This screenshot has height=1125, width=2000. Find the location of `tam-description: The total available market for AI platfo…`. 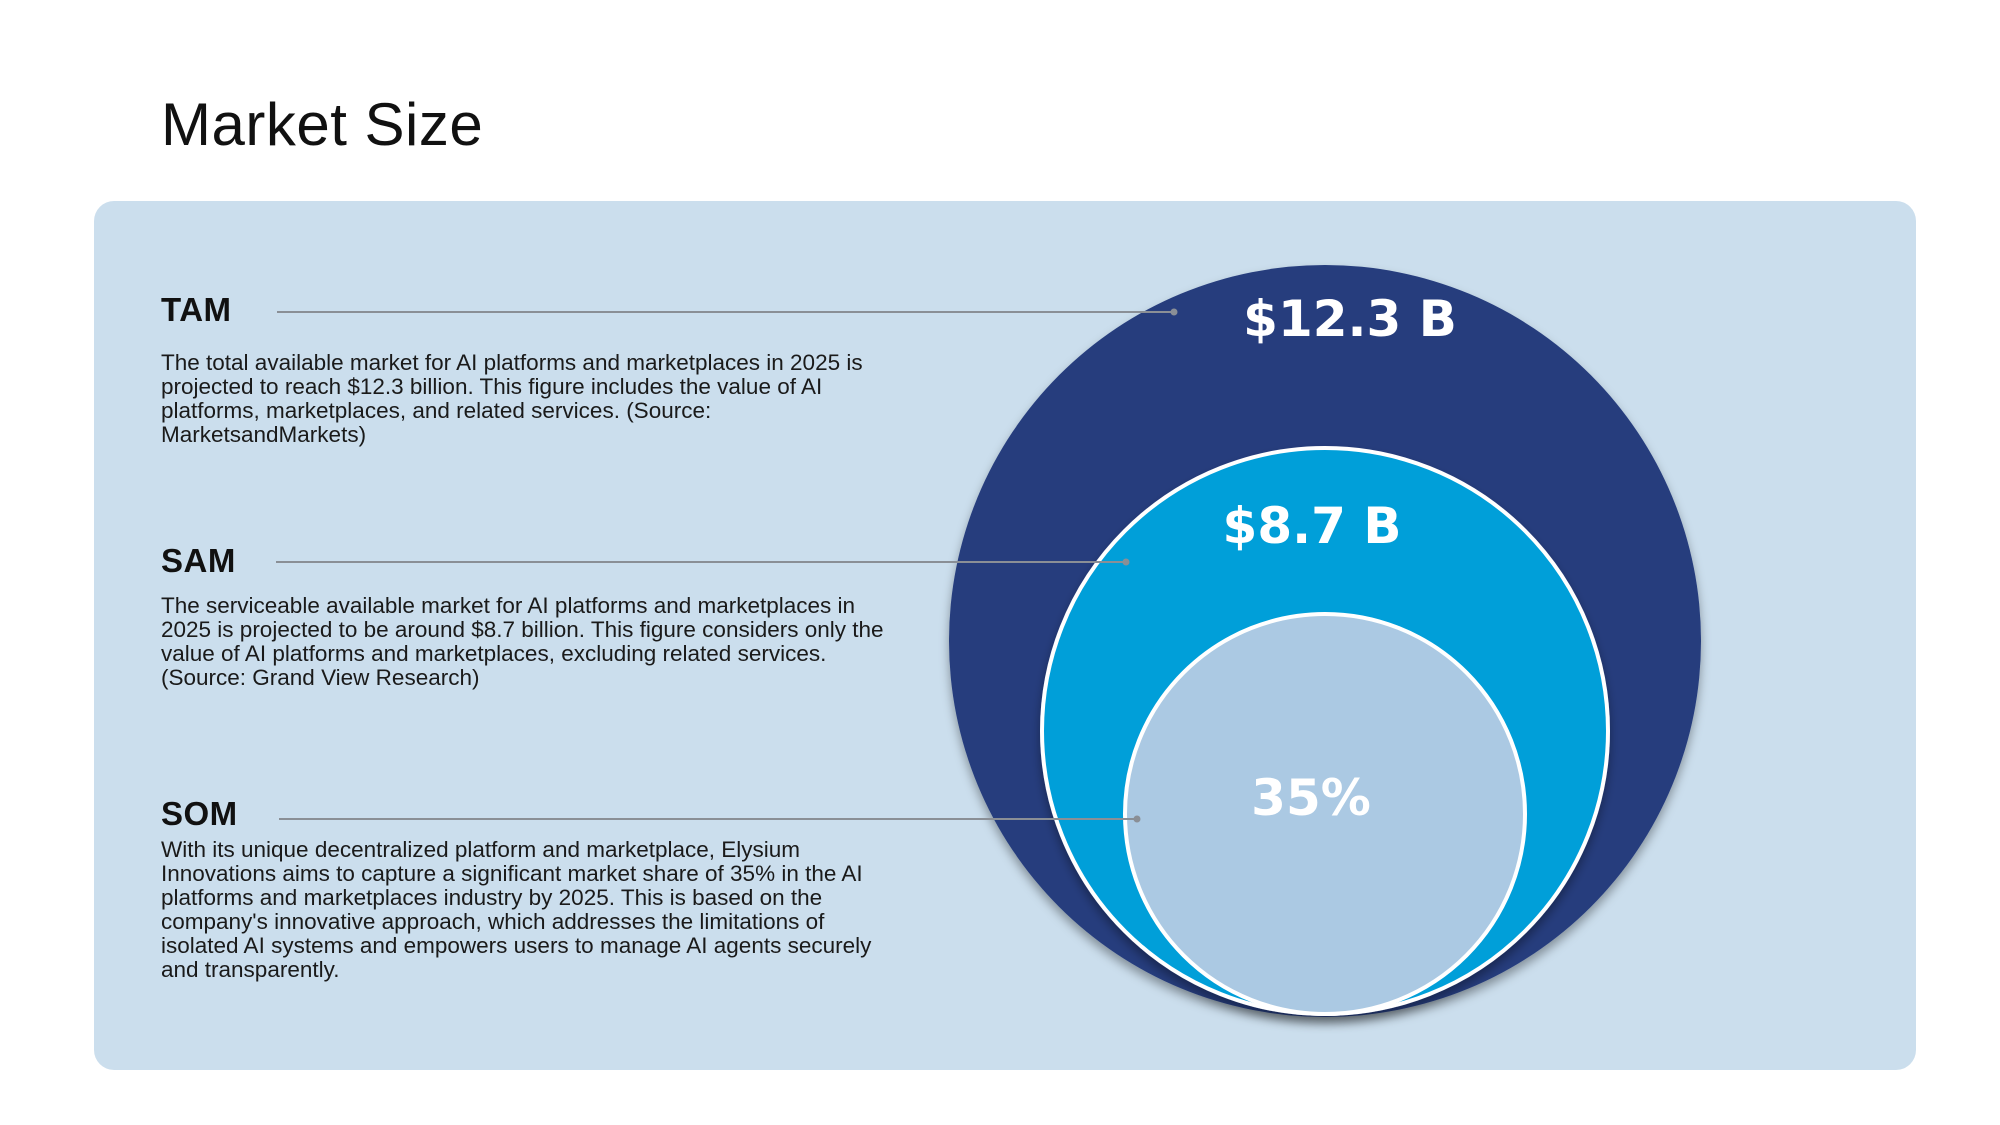

tam-description: The total available market for AI platfo… is located at coordinates (512, 398).